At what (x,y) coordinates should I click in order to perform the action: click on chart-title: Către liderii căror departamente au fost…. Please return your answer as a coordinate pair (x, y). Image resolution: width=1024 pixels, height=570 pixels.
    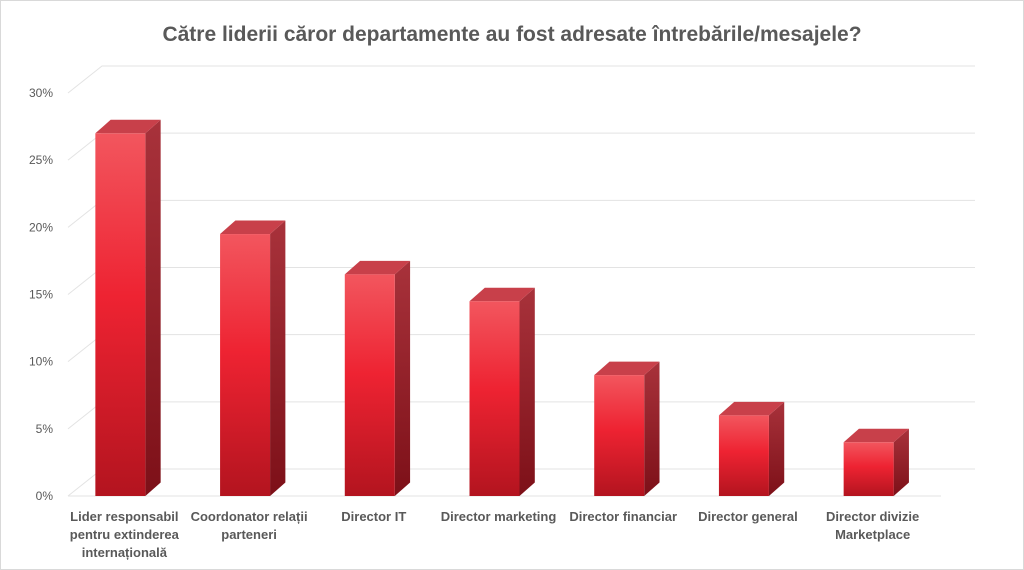
    Looking at the image, I should click on (512, 34).